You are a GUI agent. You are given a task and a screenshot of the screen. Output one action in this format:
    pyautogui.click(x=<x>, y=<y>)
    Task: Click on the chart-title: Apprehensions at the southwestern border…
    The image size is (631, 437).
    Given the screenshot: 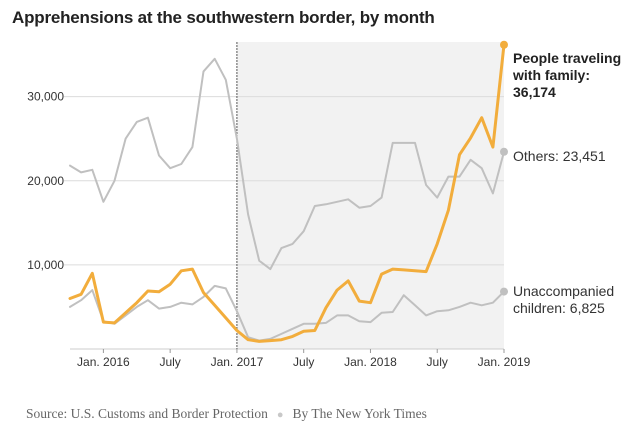 What is the action you would take?
    pyautogui.click(x=223, y=17)
    